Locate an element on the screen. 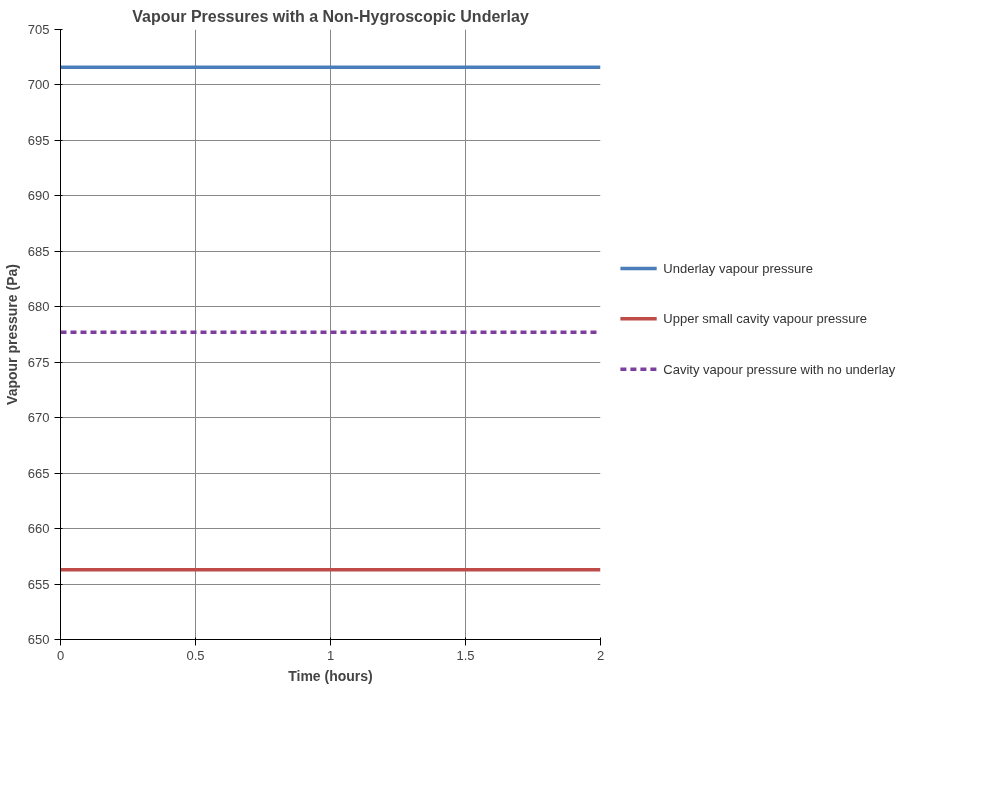 The width and height of the screenshot is (1004, 789). y-tick-label: 705 is located at coordinates (38, 29).